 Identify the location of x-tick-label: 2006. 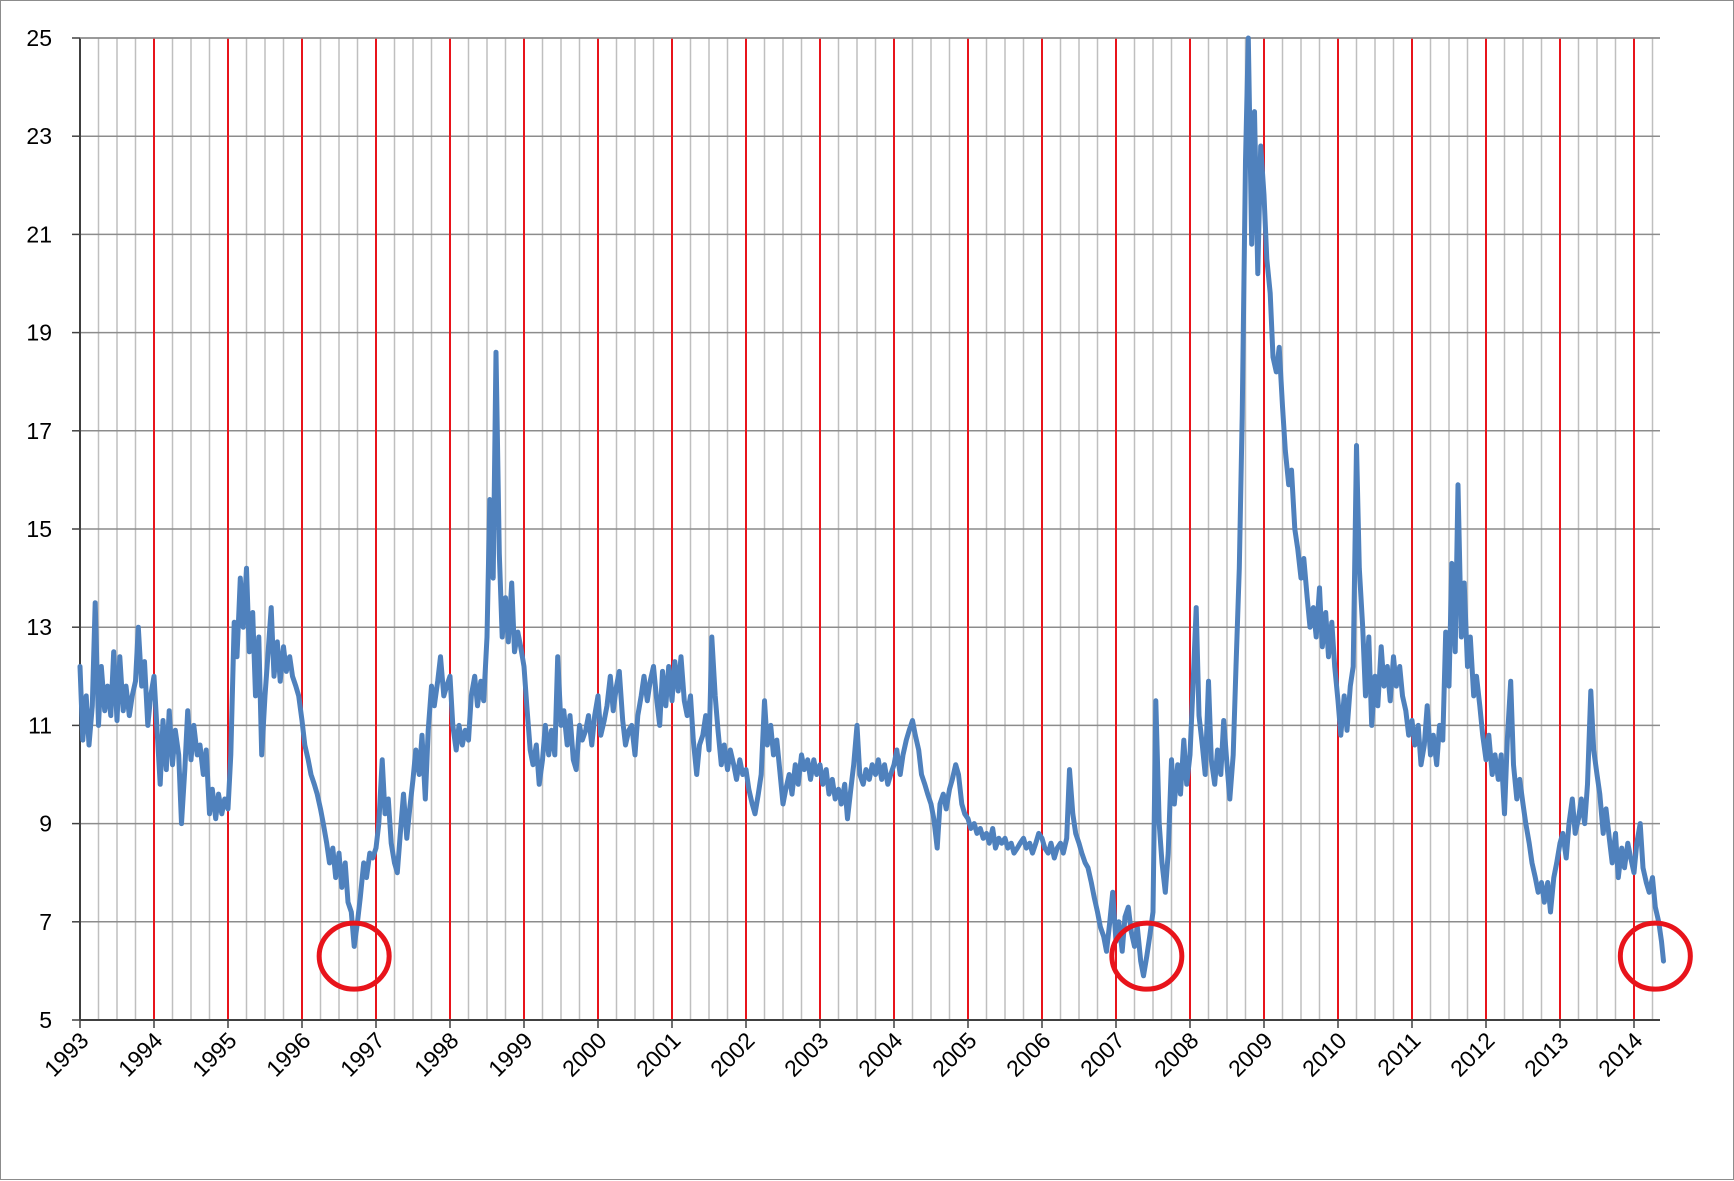
(1028, 1054).